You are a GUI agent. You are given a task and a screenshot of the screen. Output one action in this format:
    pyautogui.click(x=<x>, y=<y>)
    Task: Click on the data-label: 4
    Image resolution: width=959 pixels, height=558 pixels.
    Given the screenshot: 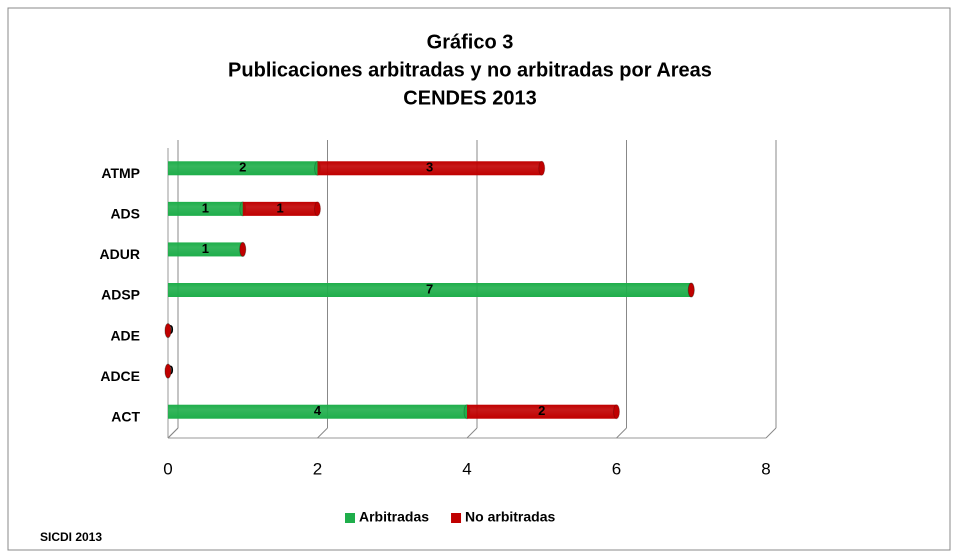 What is the action you would take?
    pyautogui.click(x=318, y=410)
    